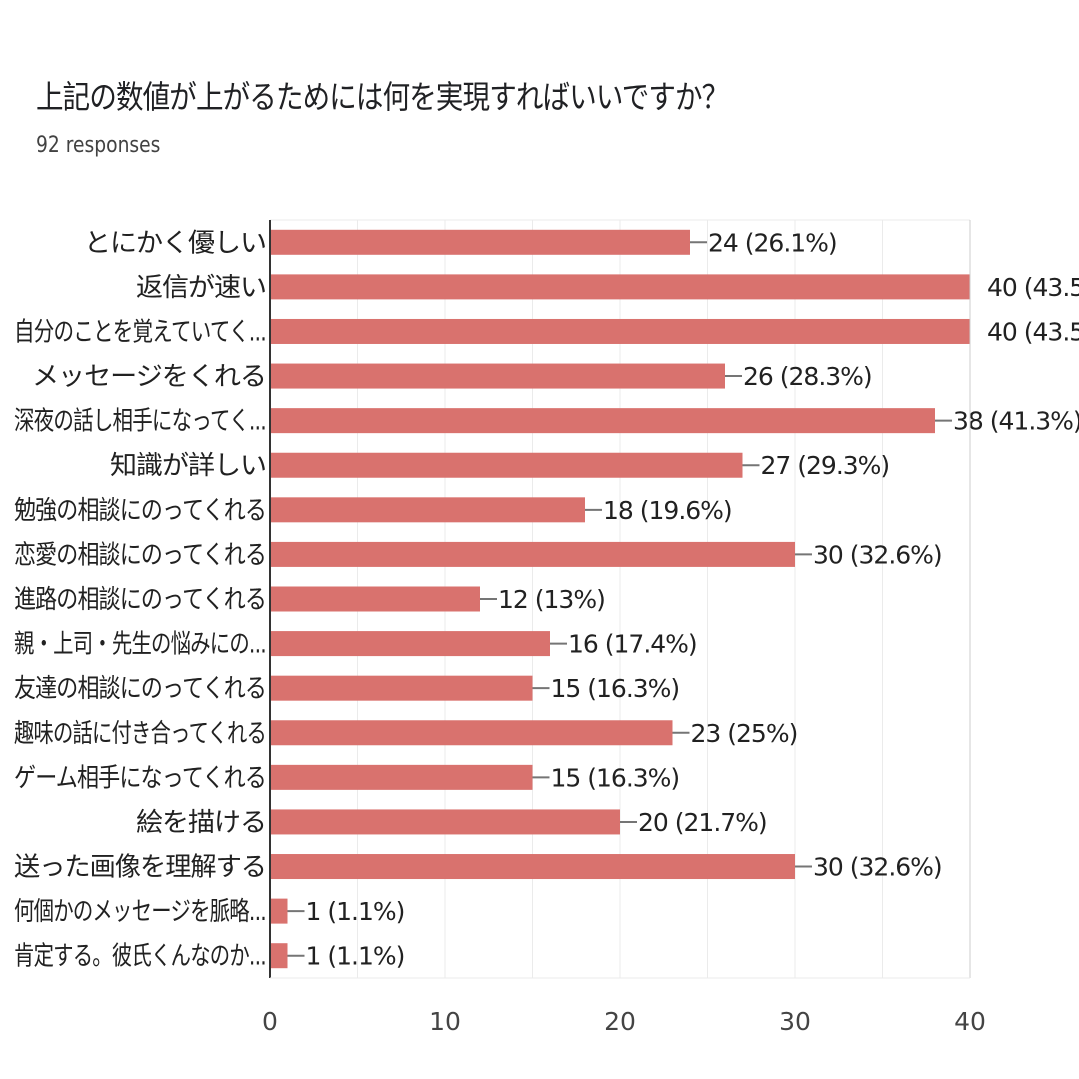 The image size is (1079, 1079). I want to click on value-label: 26 (28.3%), so click(807, 376).